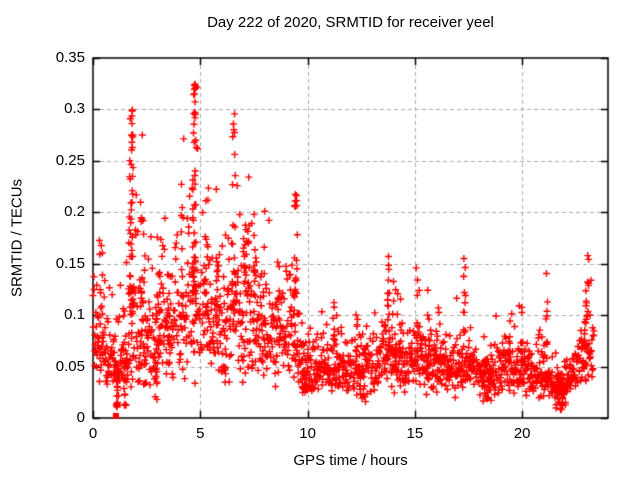  Describe the element at coordinates (17, 238) in the screenshot. I see `y-axis-label: SRMTID / TECUs` at that location.